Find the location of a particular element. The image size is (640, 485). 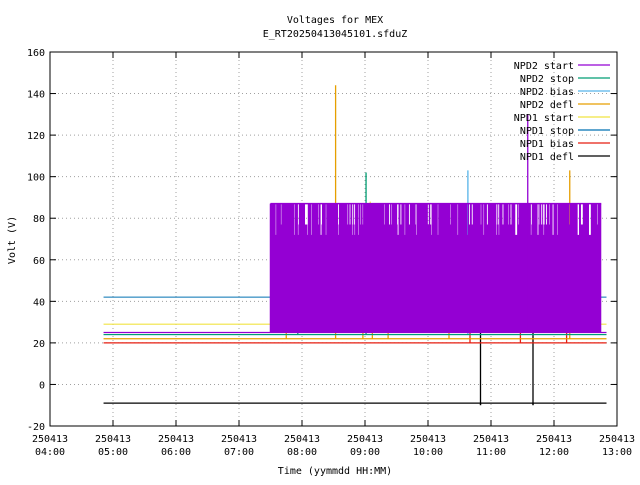

y-tick-label: 100 is located at coordinates (36, 178).